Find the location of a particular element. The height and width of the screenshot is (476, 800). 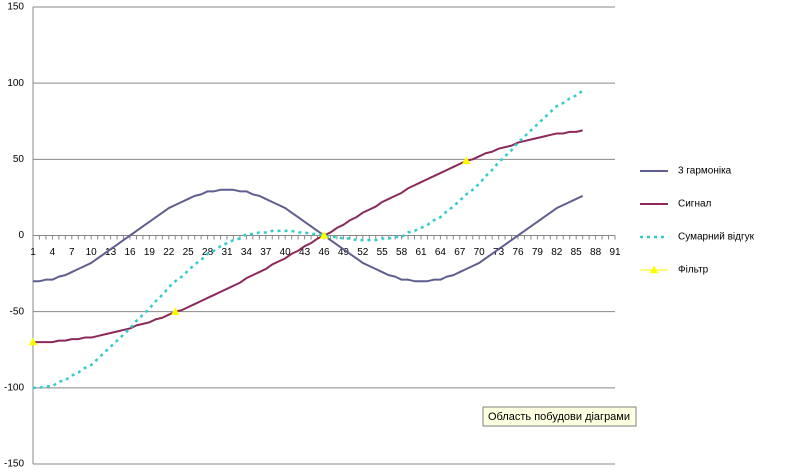

x-tick-label: 46 is located at coordinates (324, 252).